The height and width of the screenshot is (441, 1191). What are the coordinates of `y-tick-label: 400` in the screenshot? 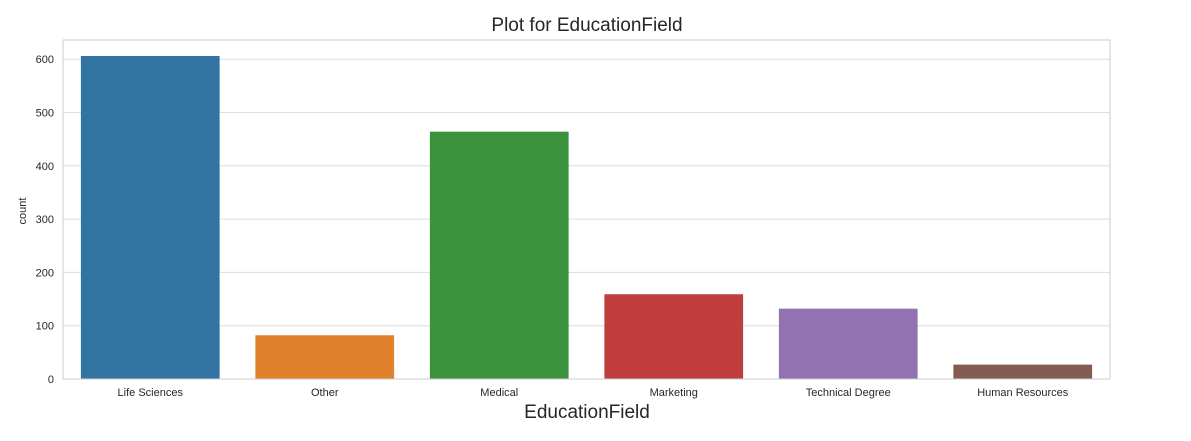 It's located at (45, 167).